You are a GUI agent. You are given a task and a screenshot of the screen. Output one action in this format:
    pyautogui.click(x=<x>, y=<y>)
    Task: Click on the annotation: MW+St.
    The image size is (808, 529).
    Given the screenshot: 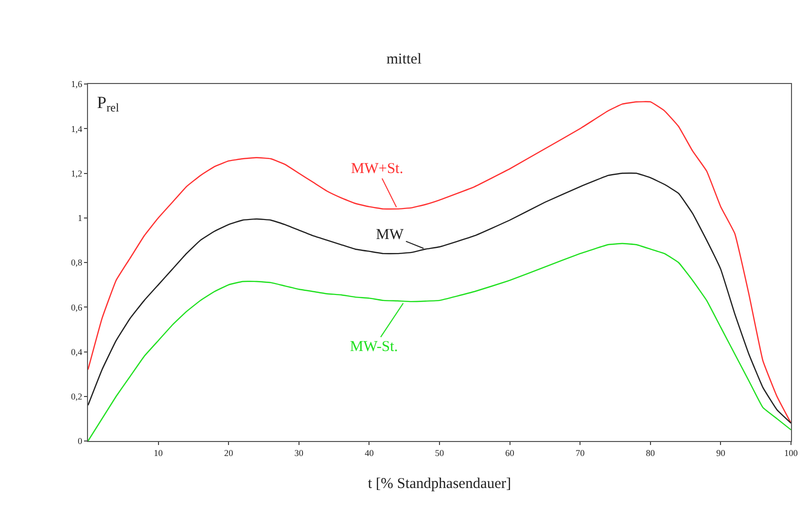 What is the action you would take?
    pyautogui.click(x=377, y=169)
    